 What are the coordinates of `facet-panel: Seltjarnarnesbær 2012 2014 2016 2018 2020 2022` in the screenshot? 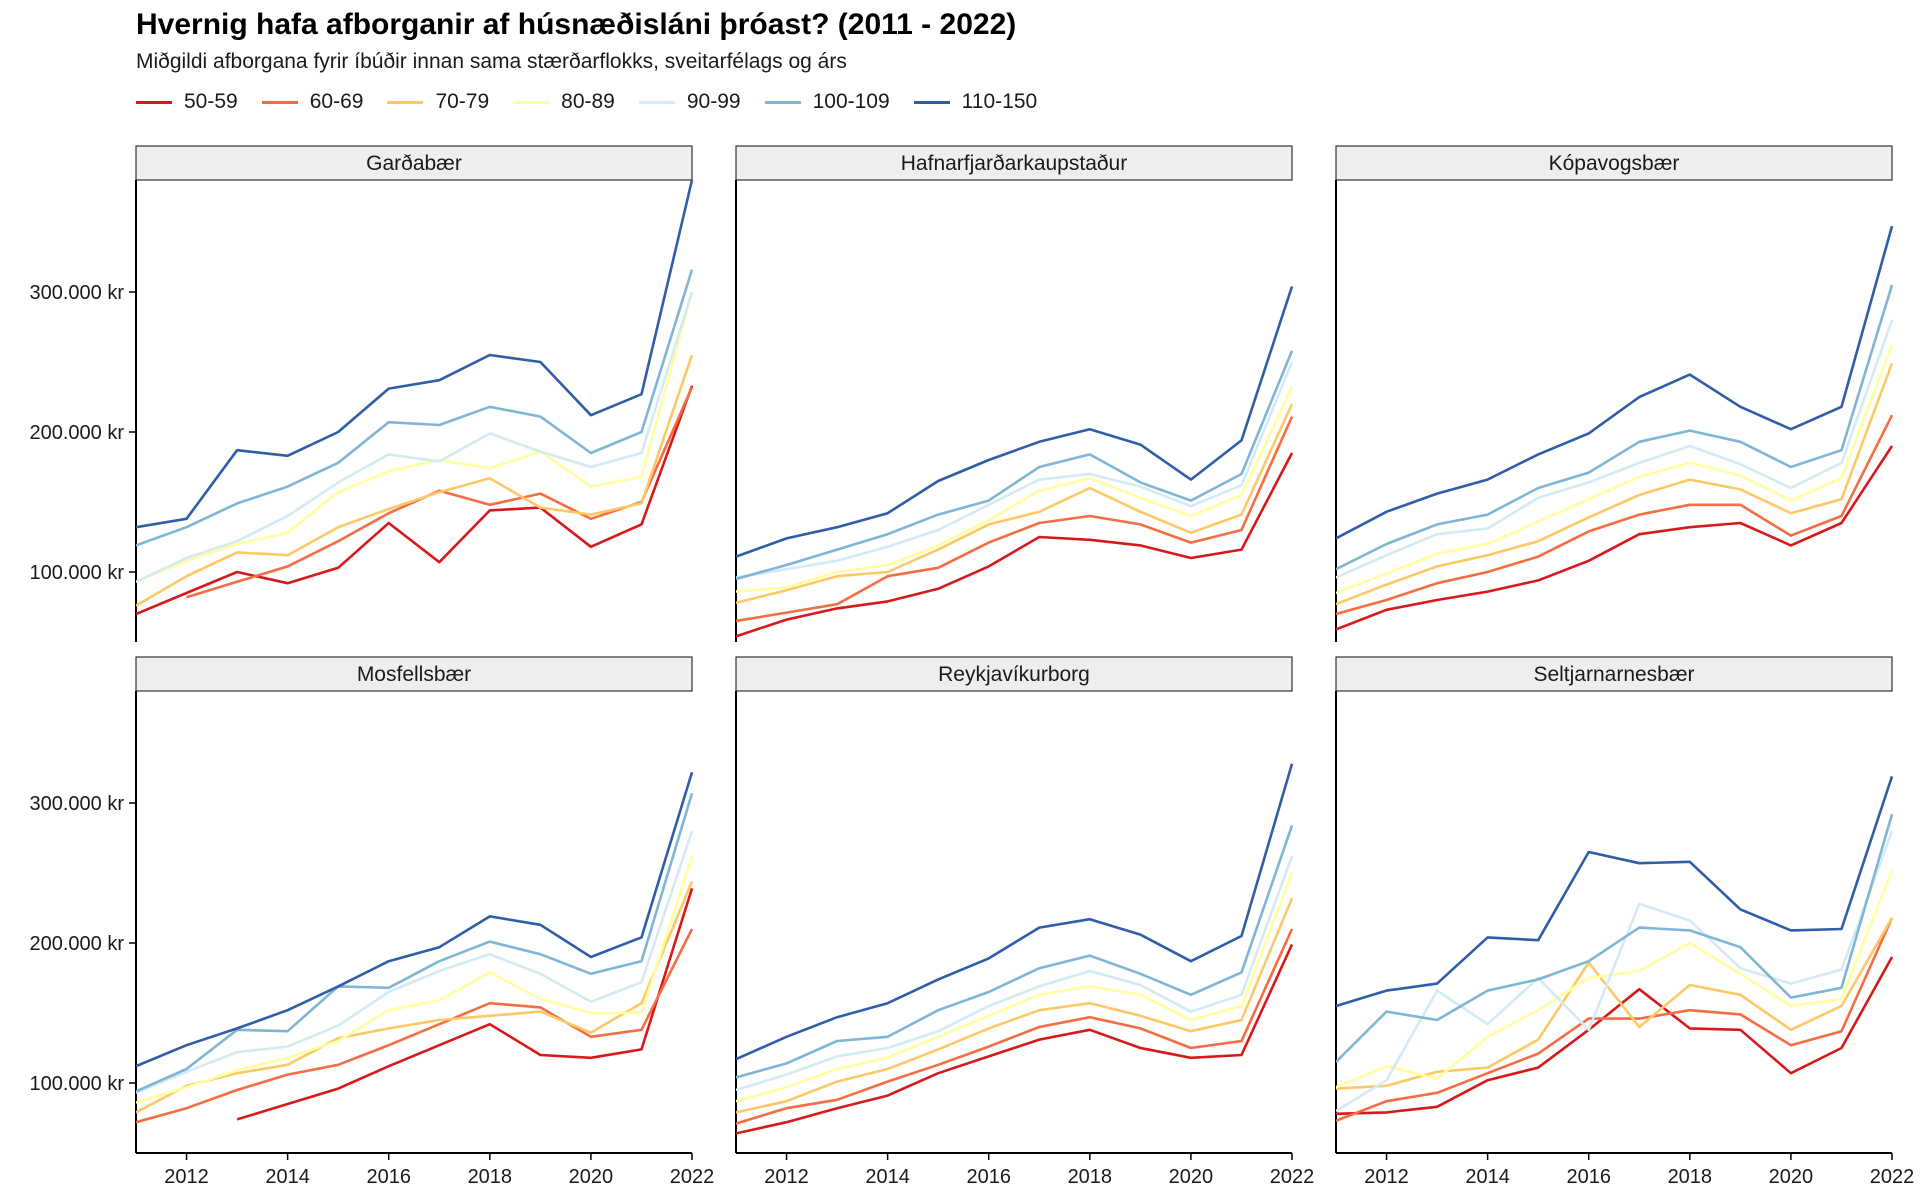 It's located at (1625, 922).